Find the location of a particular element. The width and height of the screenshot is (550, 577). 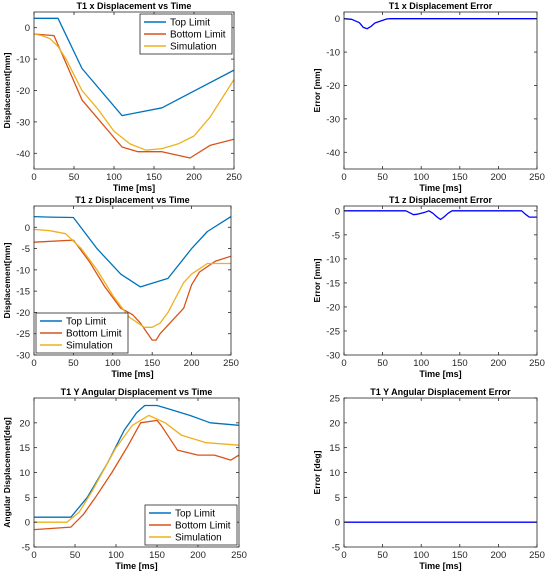

chart-title: T1 z Displacement Error is located at coordinates (441, 200).